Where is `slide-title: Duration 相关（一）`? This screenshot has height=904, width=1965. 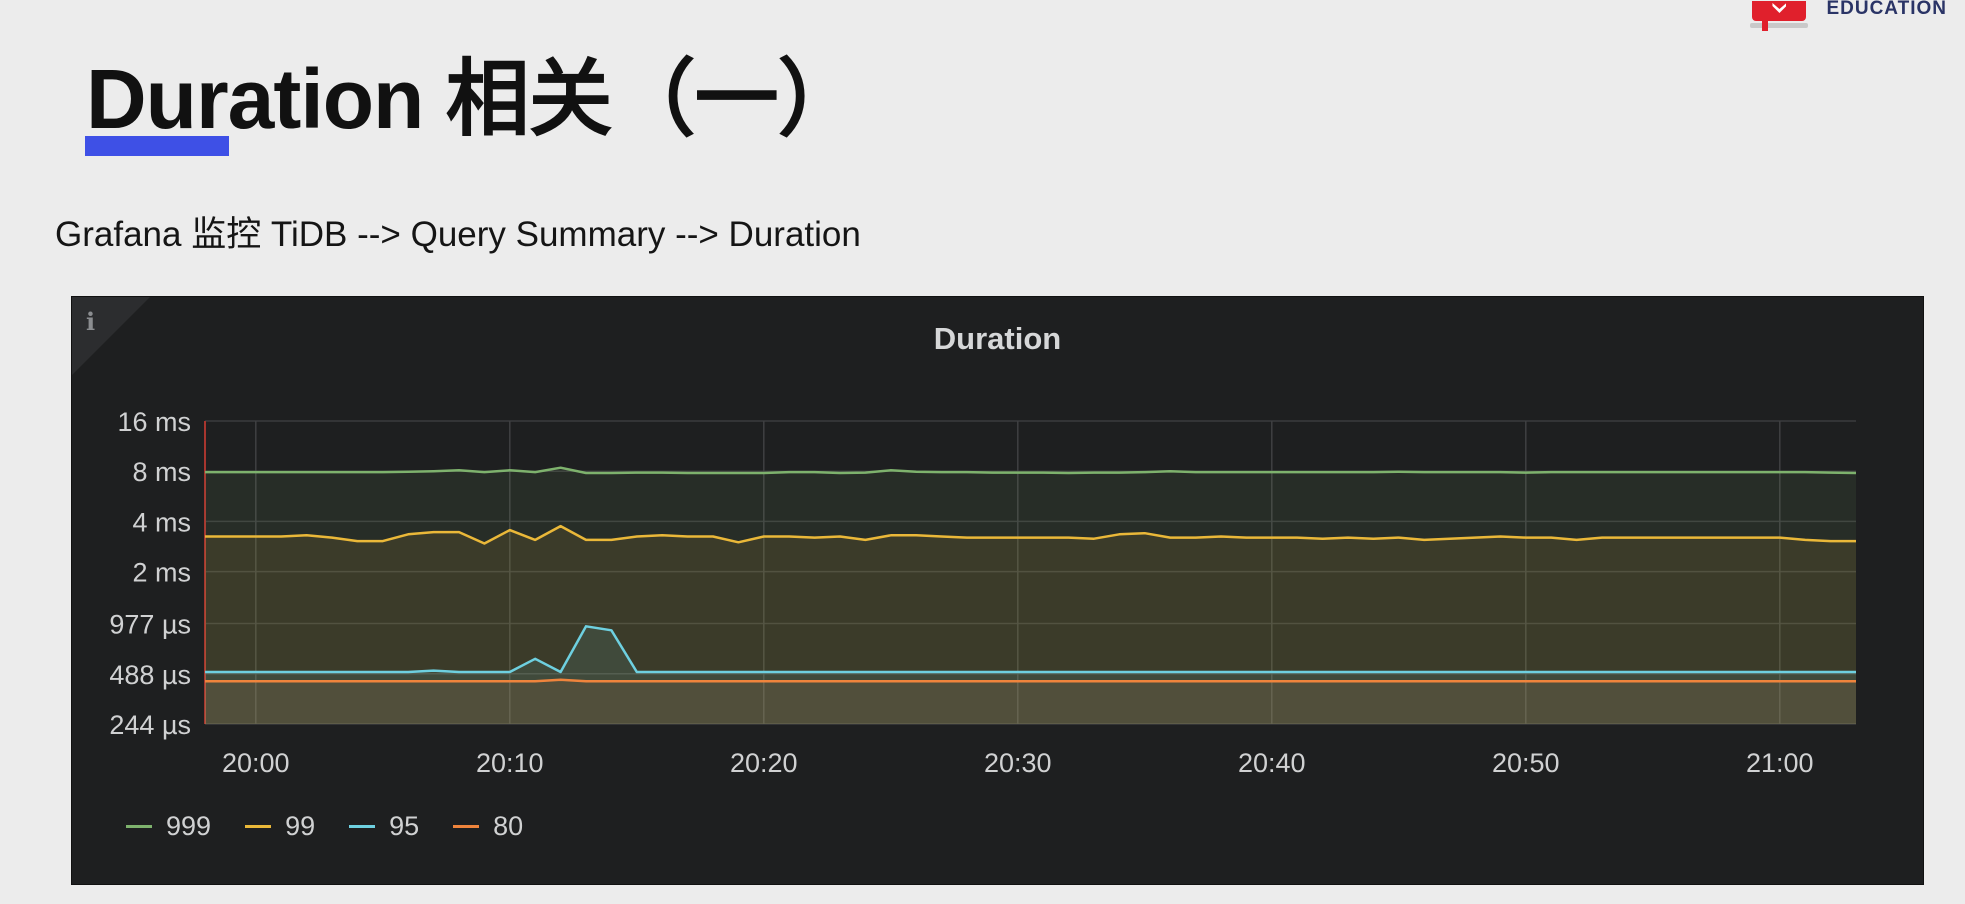 slide-title: Duration 相关（一） is located at coordinates (474, 99).